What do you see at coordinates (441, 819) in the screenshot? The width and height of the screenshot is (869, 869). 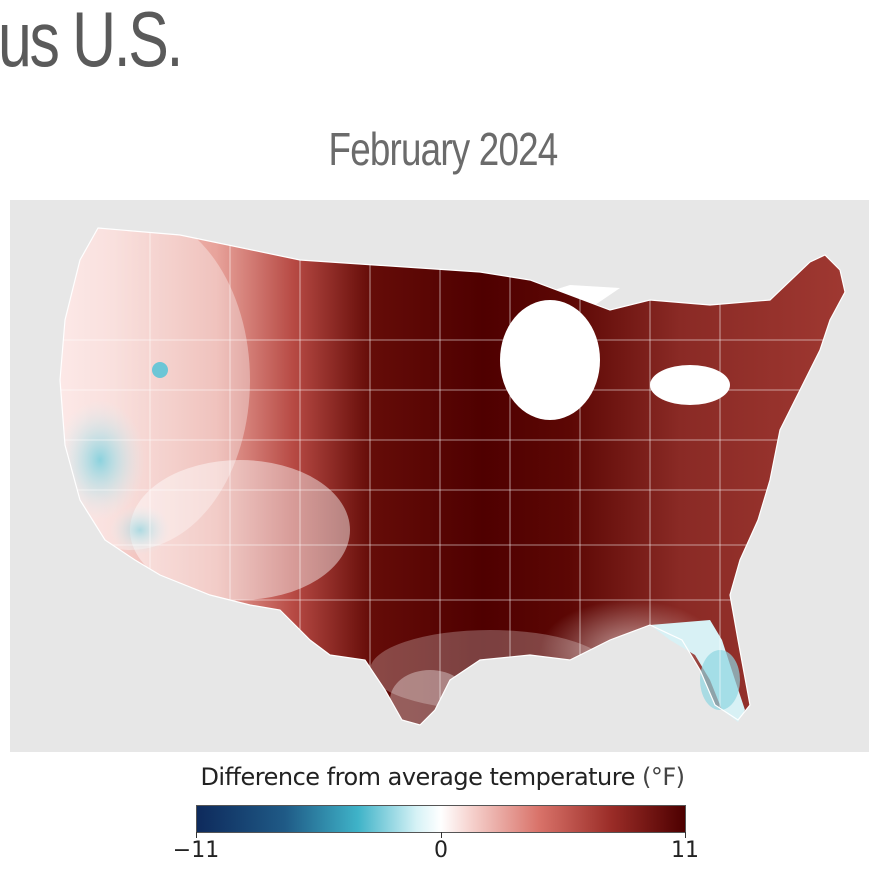 I see `legend-colorbar` at bounding box center [441, 819].